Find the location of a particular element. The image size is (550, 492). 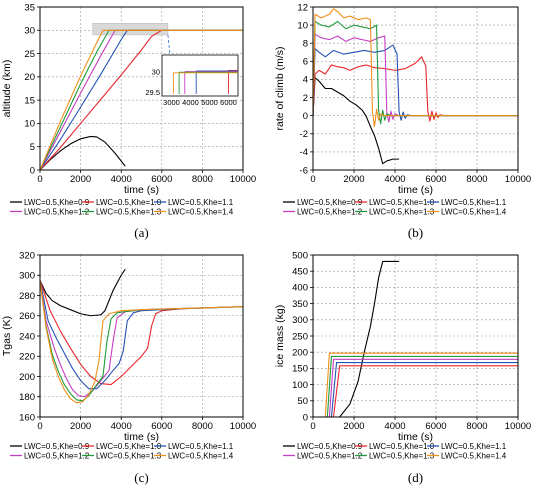

y-tick-label: -2 is located at coordinates (304, 134).